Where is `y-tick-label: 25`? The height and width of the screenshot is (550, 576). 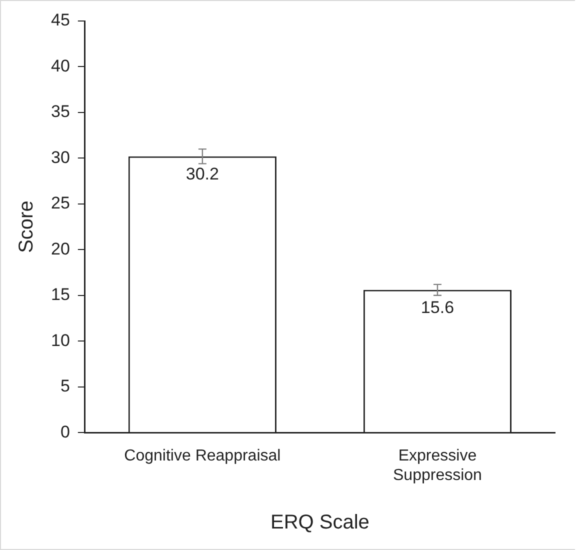 y-tick-label: 25 is located at coordinates (60, 203).